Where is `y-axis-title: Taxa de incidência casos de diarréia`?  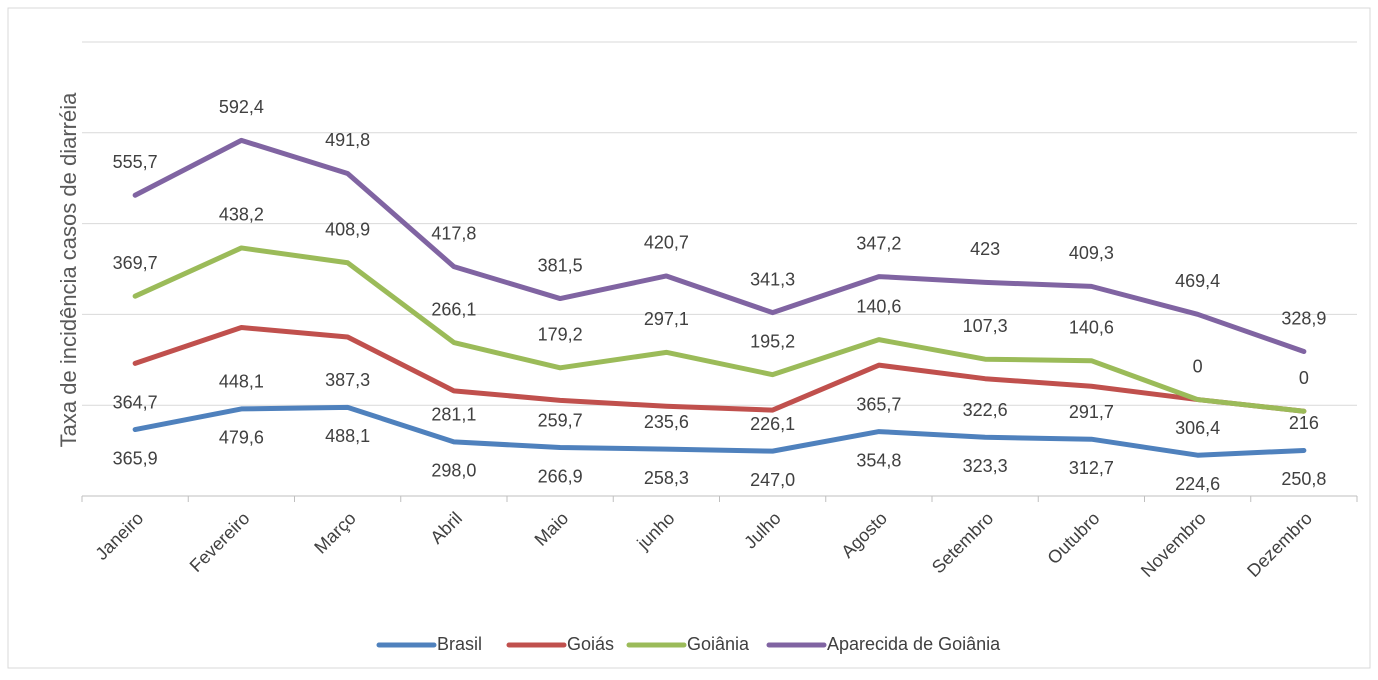 y-axis-title: Taxa de incidência casos de diarréia is located at coordinates (68, 269).